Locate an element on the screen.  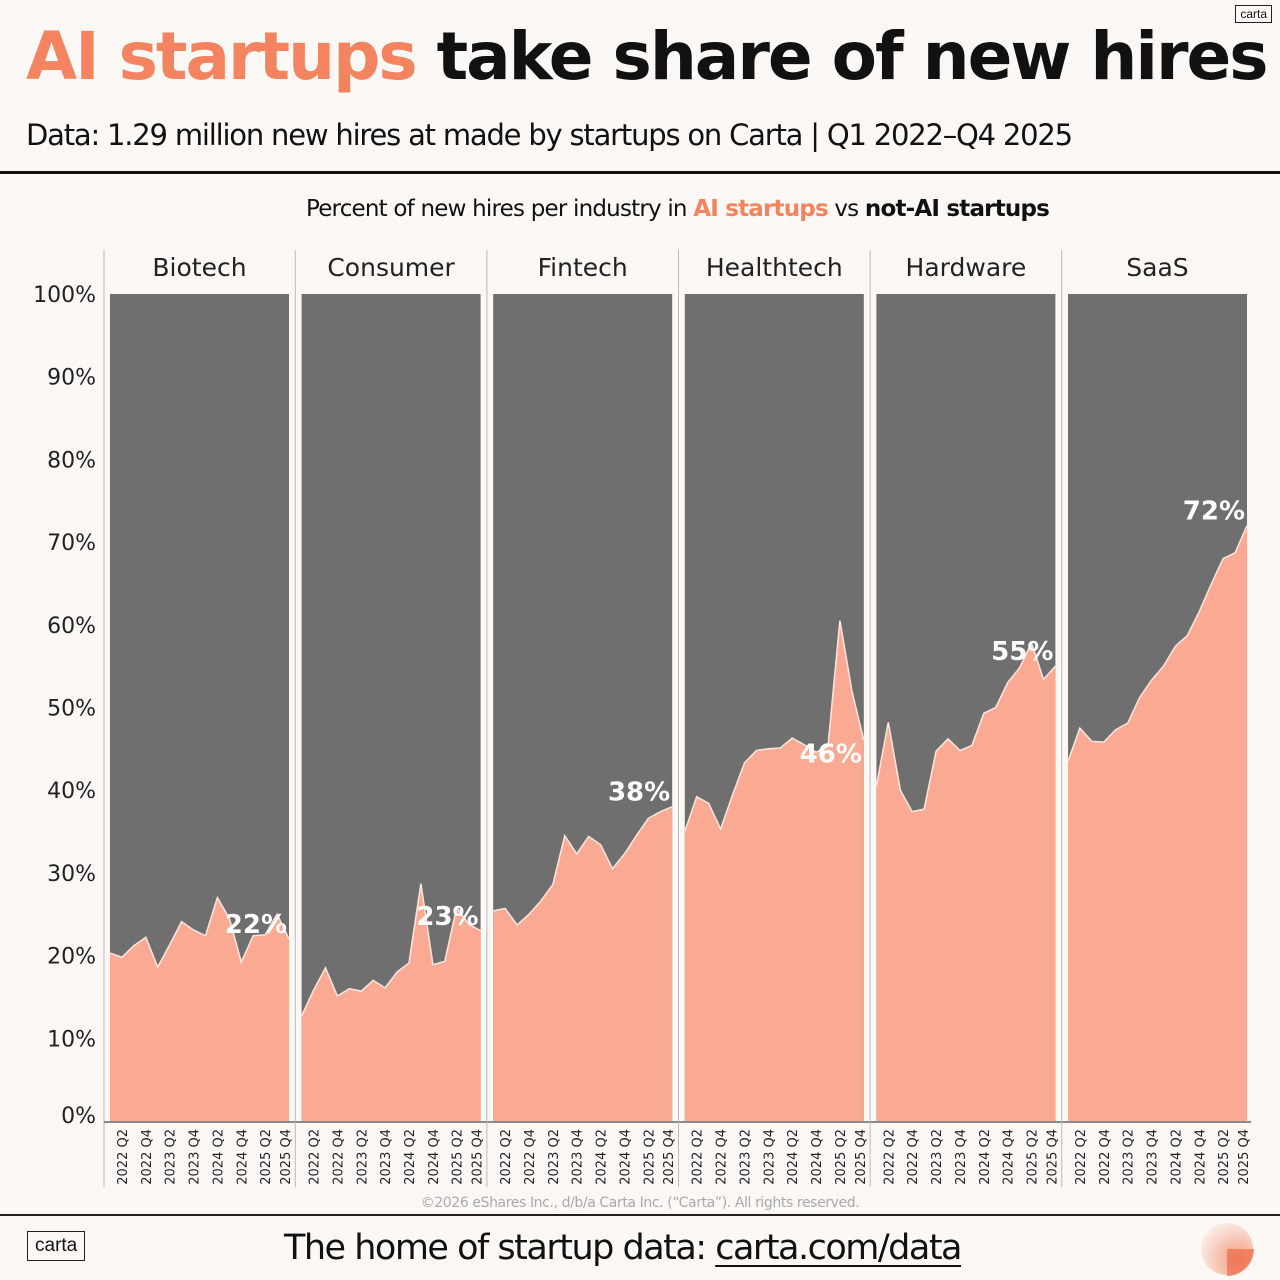
facet-title-fintech: Fintech is located at coordinates (583, 267).